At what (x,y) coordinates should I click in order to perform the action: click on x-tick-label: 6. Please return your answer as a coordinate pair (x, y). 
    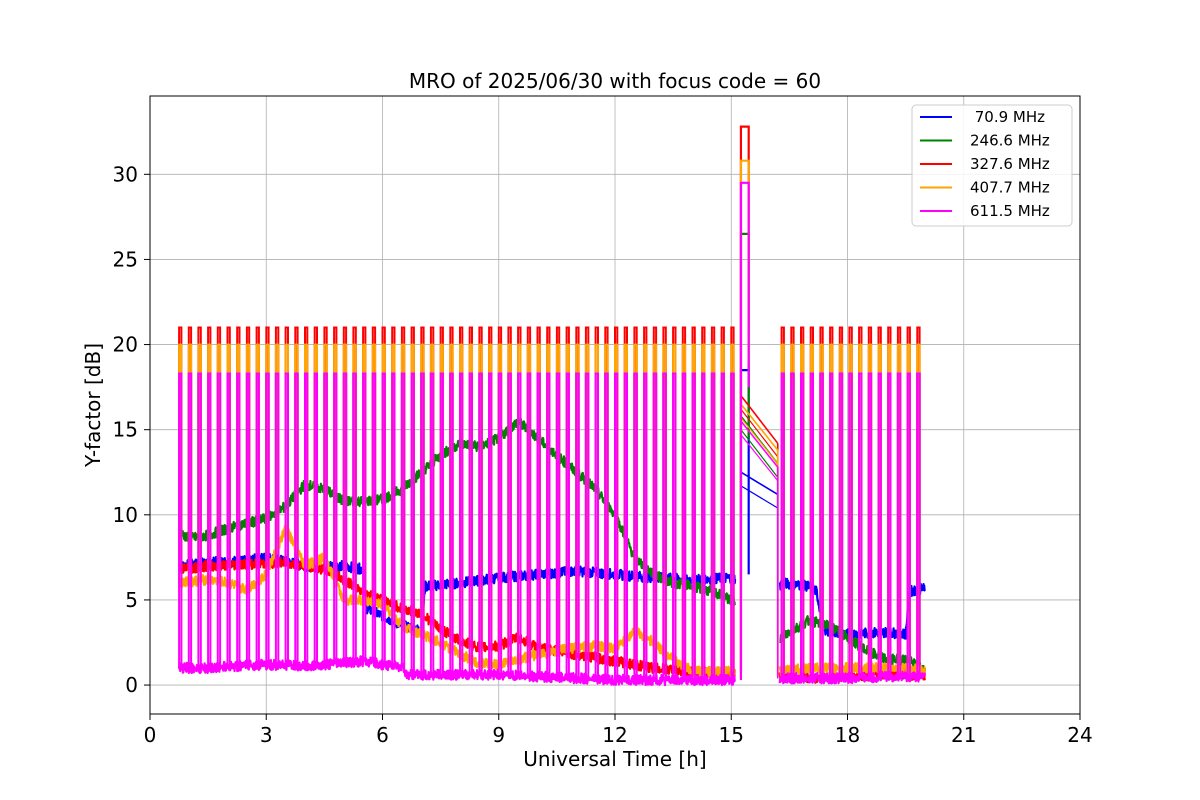
    Looking at the image, I should click on (382, 735).